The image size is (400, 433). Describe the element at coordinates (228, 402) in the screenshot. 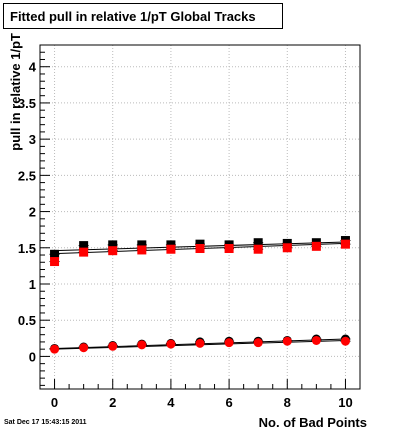

I see `x-tick-label: 6` at that location.